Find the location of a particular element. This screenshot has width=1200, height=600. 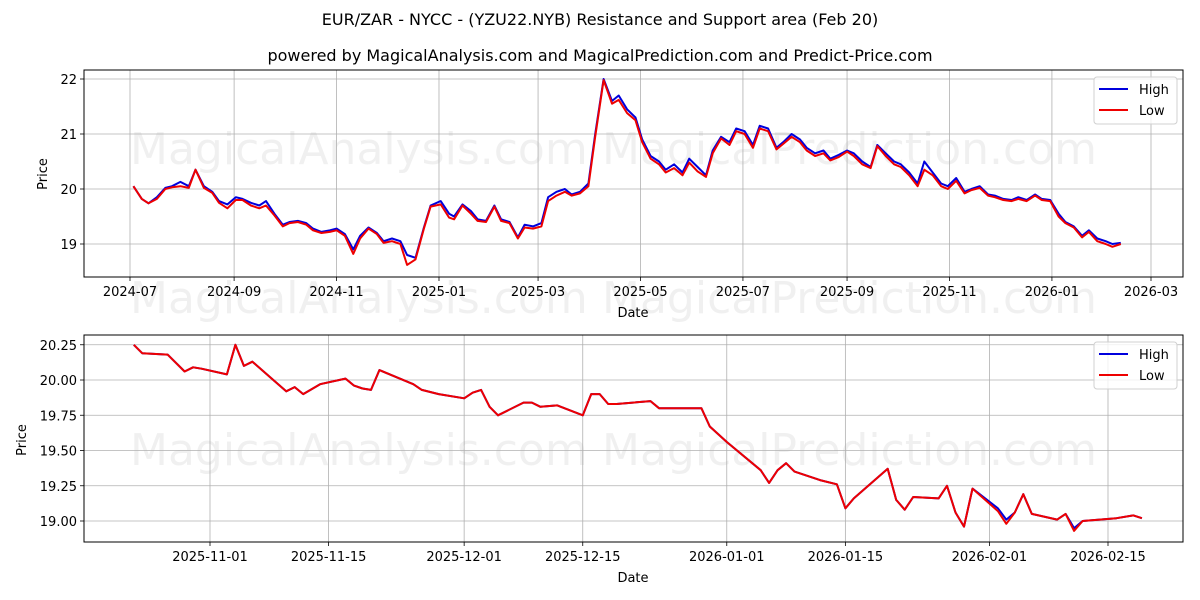

x-tick-label: 2025-12-01 is located at coordinates (464, 557).